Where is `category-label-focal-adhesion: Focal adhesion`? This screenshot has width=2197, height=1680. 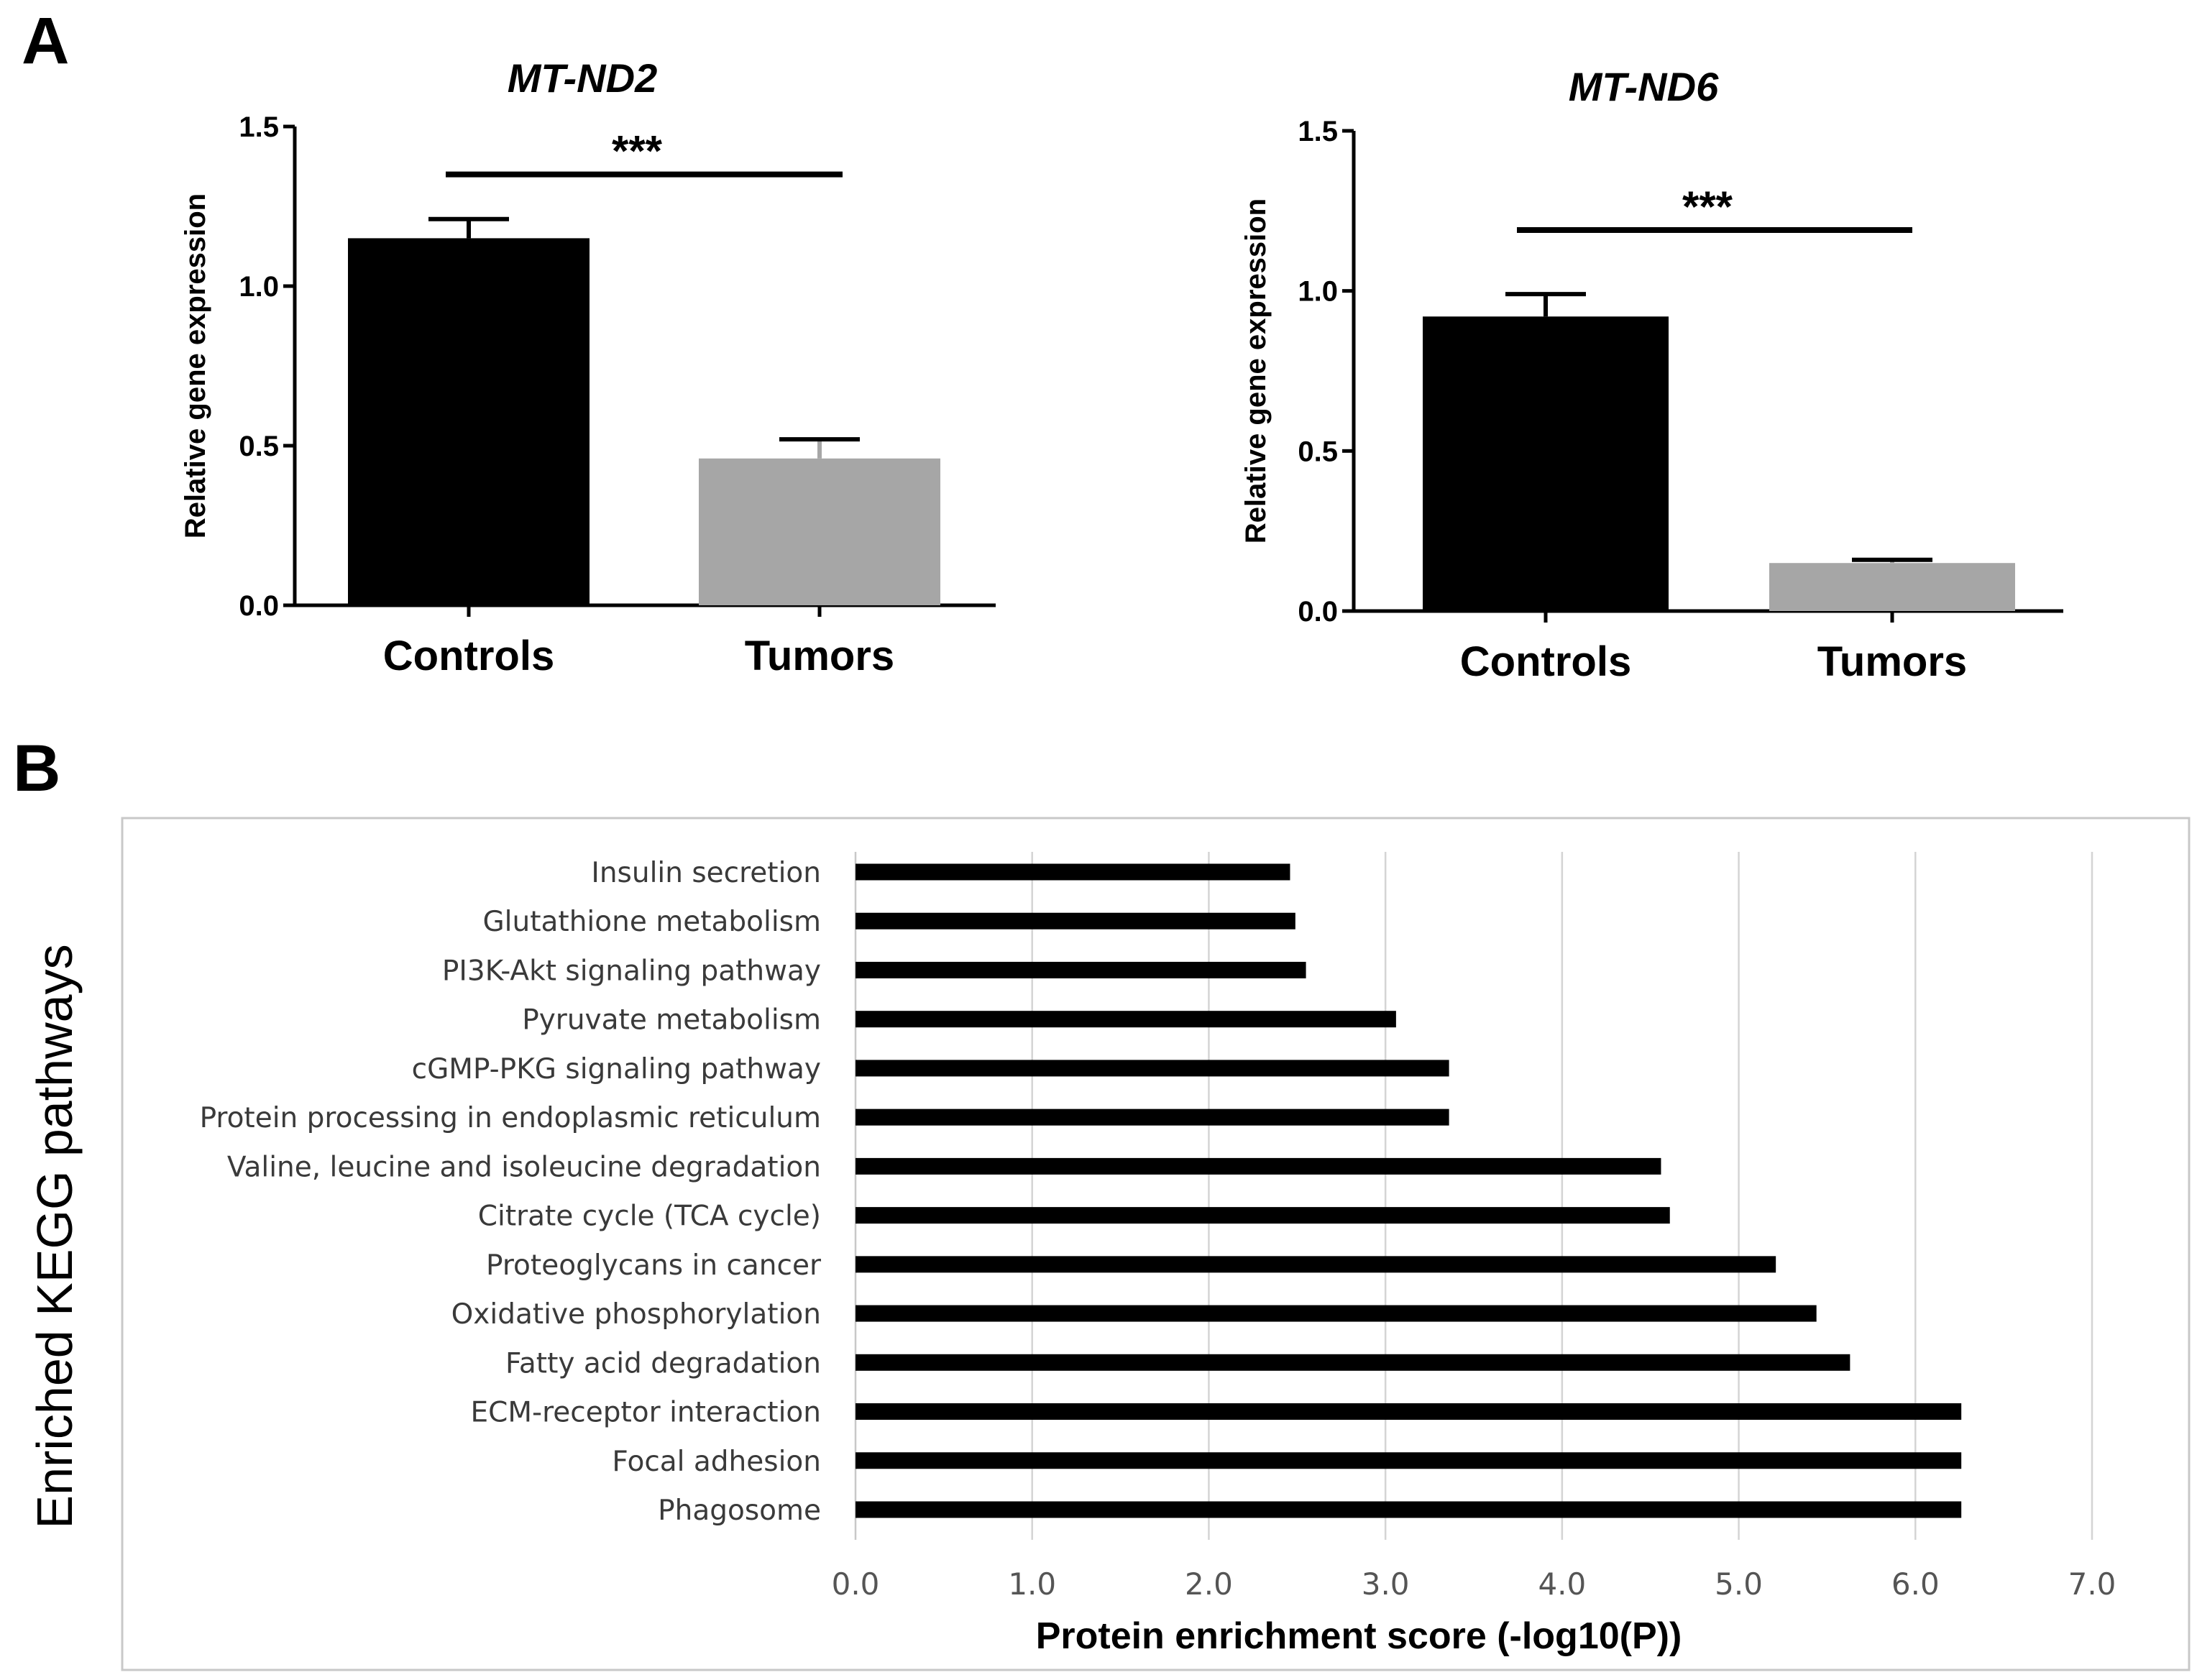 category-label-focal-adhesion: Focal adhesion is located at coordinates (717, 1462).